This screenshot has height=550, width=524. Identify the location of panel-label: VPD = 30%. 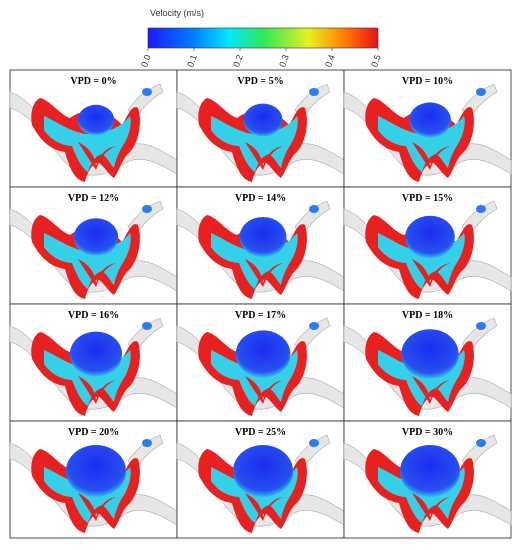
(427, 432).